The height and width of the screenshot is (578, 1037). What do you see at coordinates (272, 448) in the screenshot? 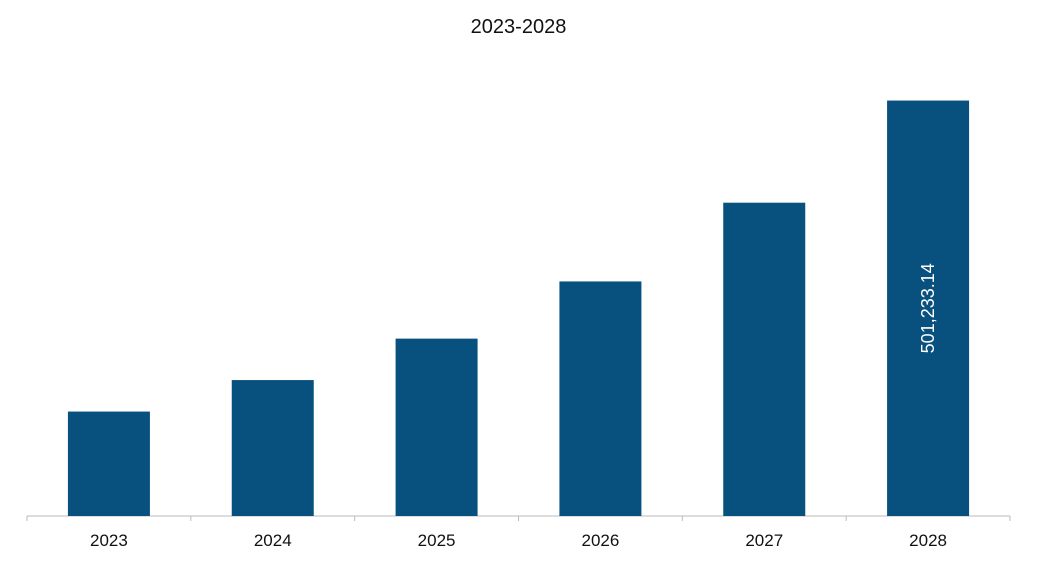
I see `bar-2024` at bounding box center [272, 448].